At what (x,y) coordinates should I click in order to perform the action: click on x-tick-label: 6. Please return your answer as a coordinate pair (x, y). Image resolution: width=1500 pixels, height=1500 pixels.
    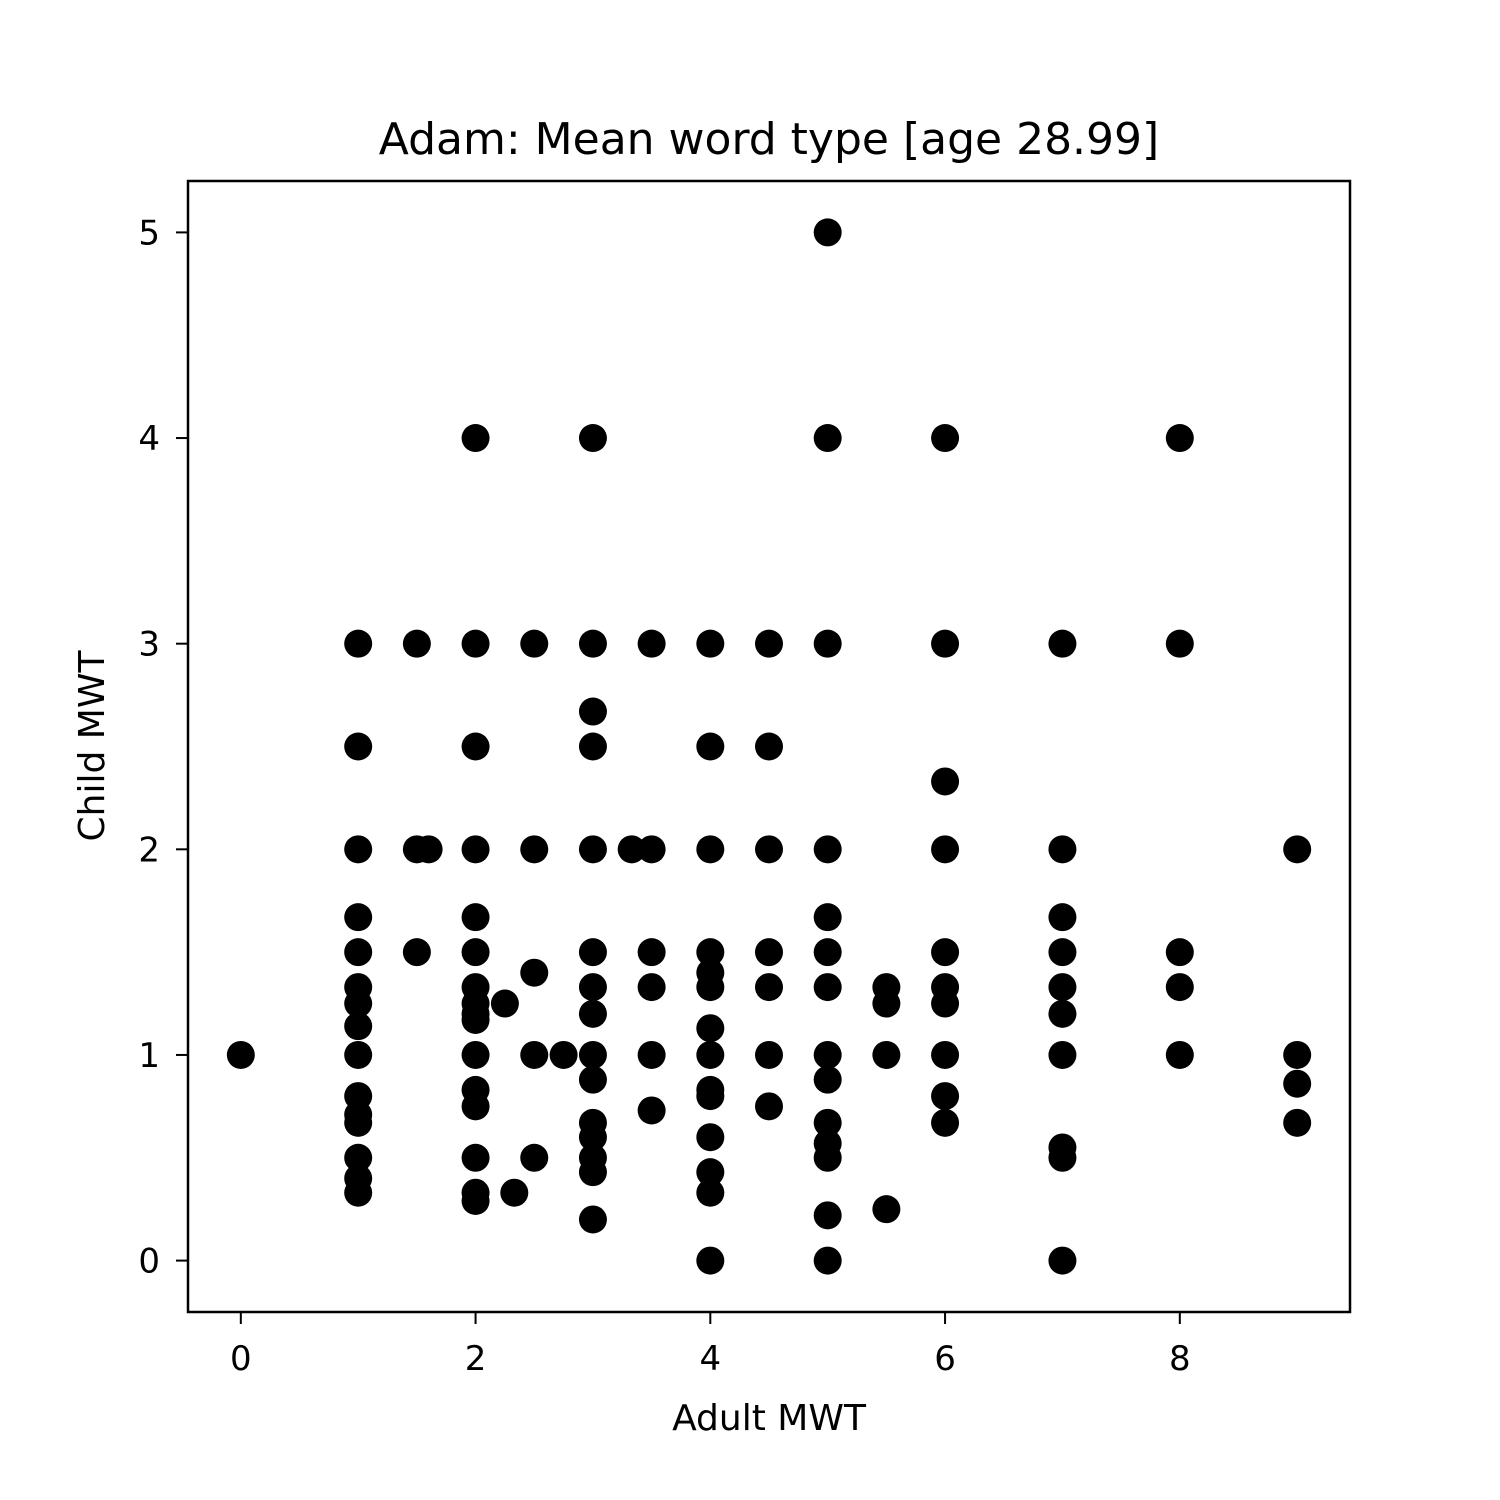
    Looking at the image, I should click on (945, 1359).